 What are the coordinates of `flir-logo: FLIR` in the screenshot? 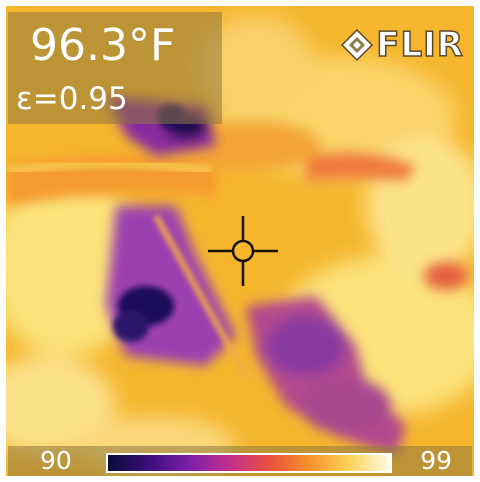 It's located at (402, 45).